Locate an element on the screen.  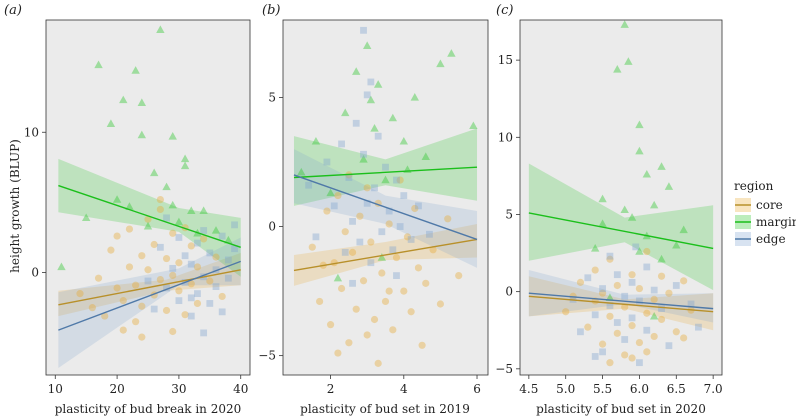
panel-c-y-ticks: −5 0 5 10 15 is located at coordinates (507, 214).